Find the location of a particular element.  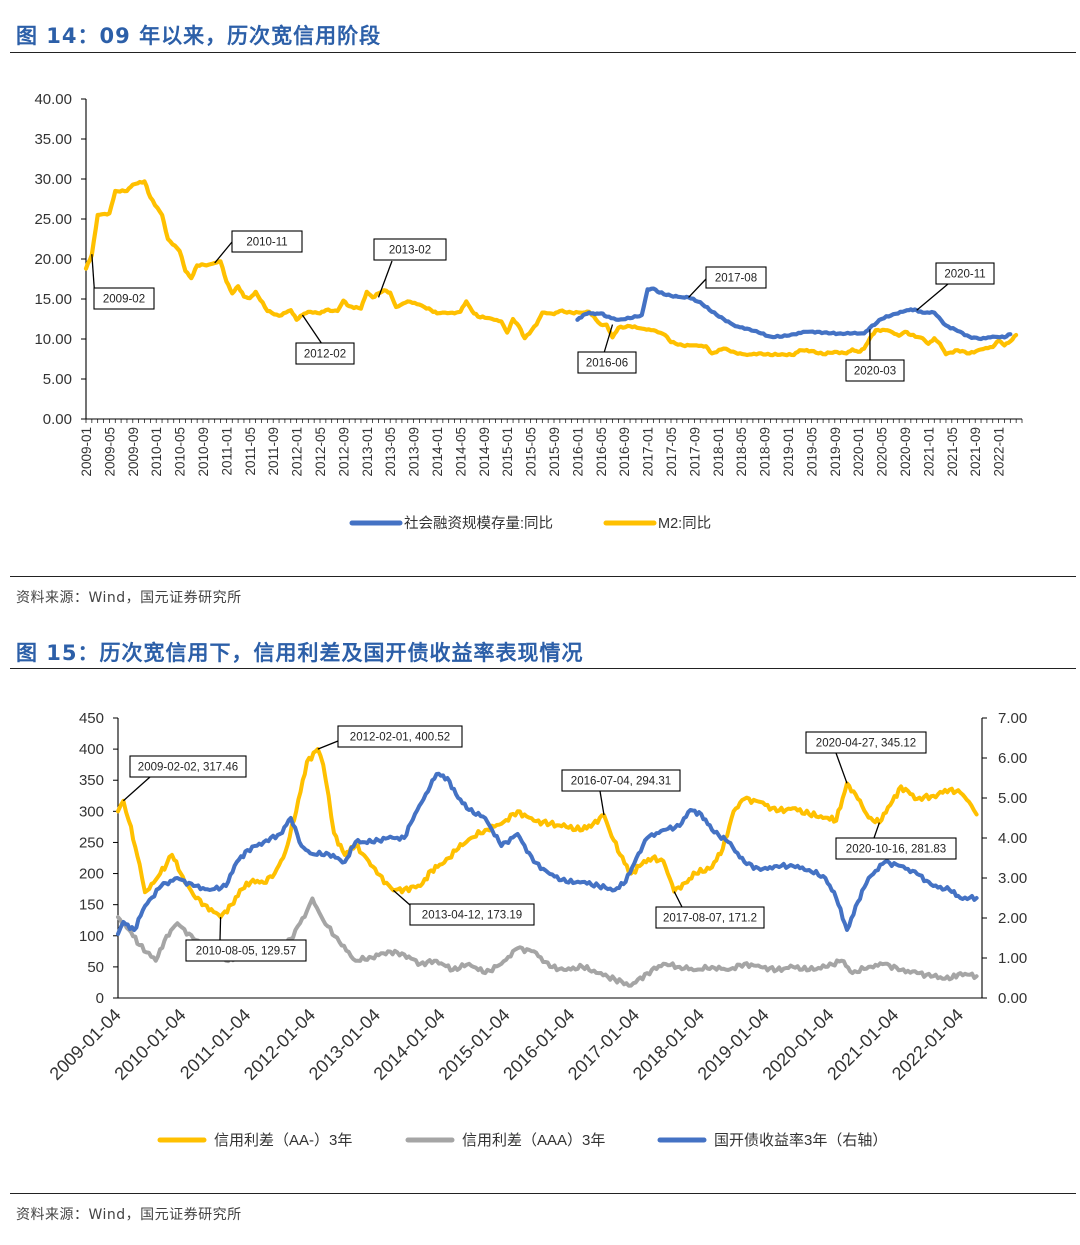

x-tick-label: 2017-09 is located at coordinates (694, 452).